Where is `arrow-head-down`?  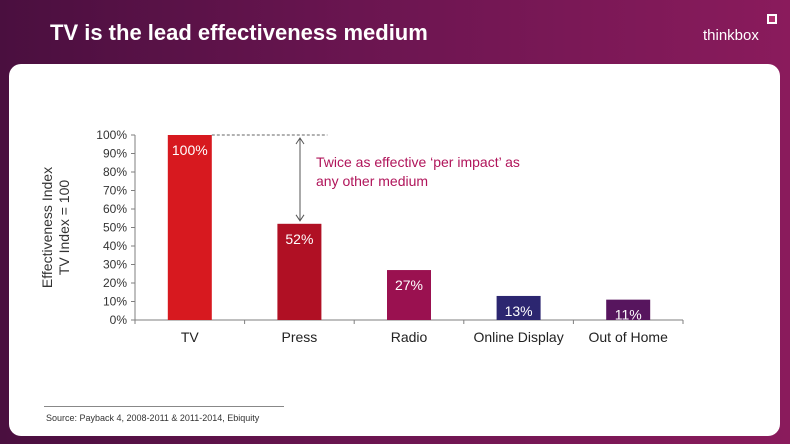 arrow-head-down is located at coordinates (300, 218).